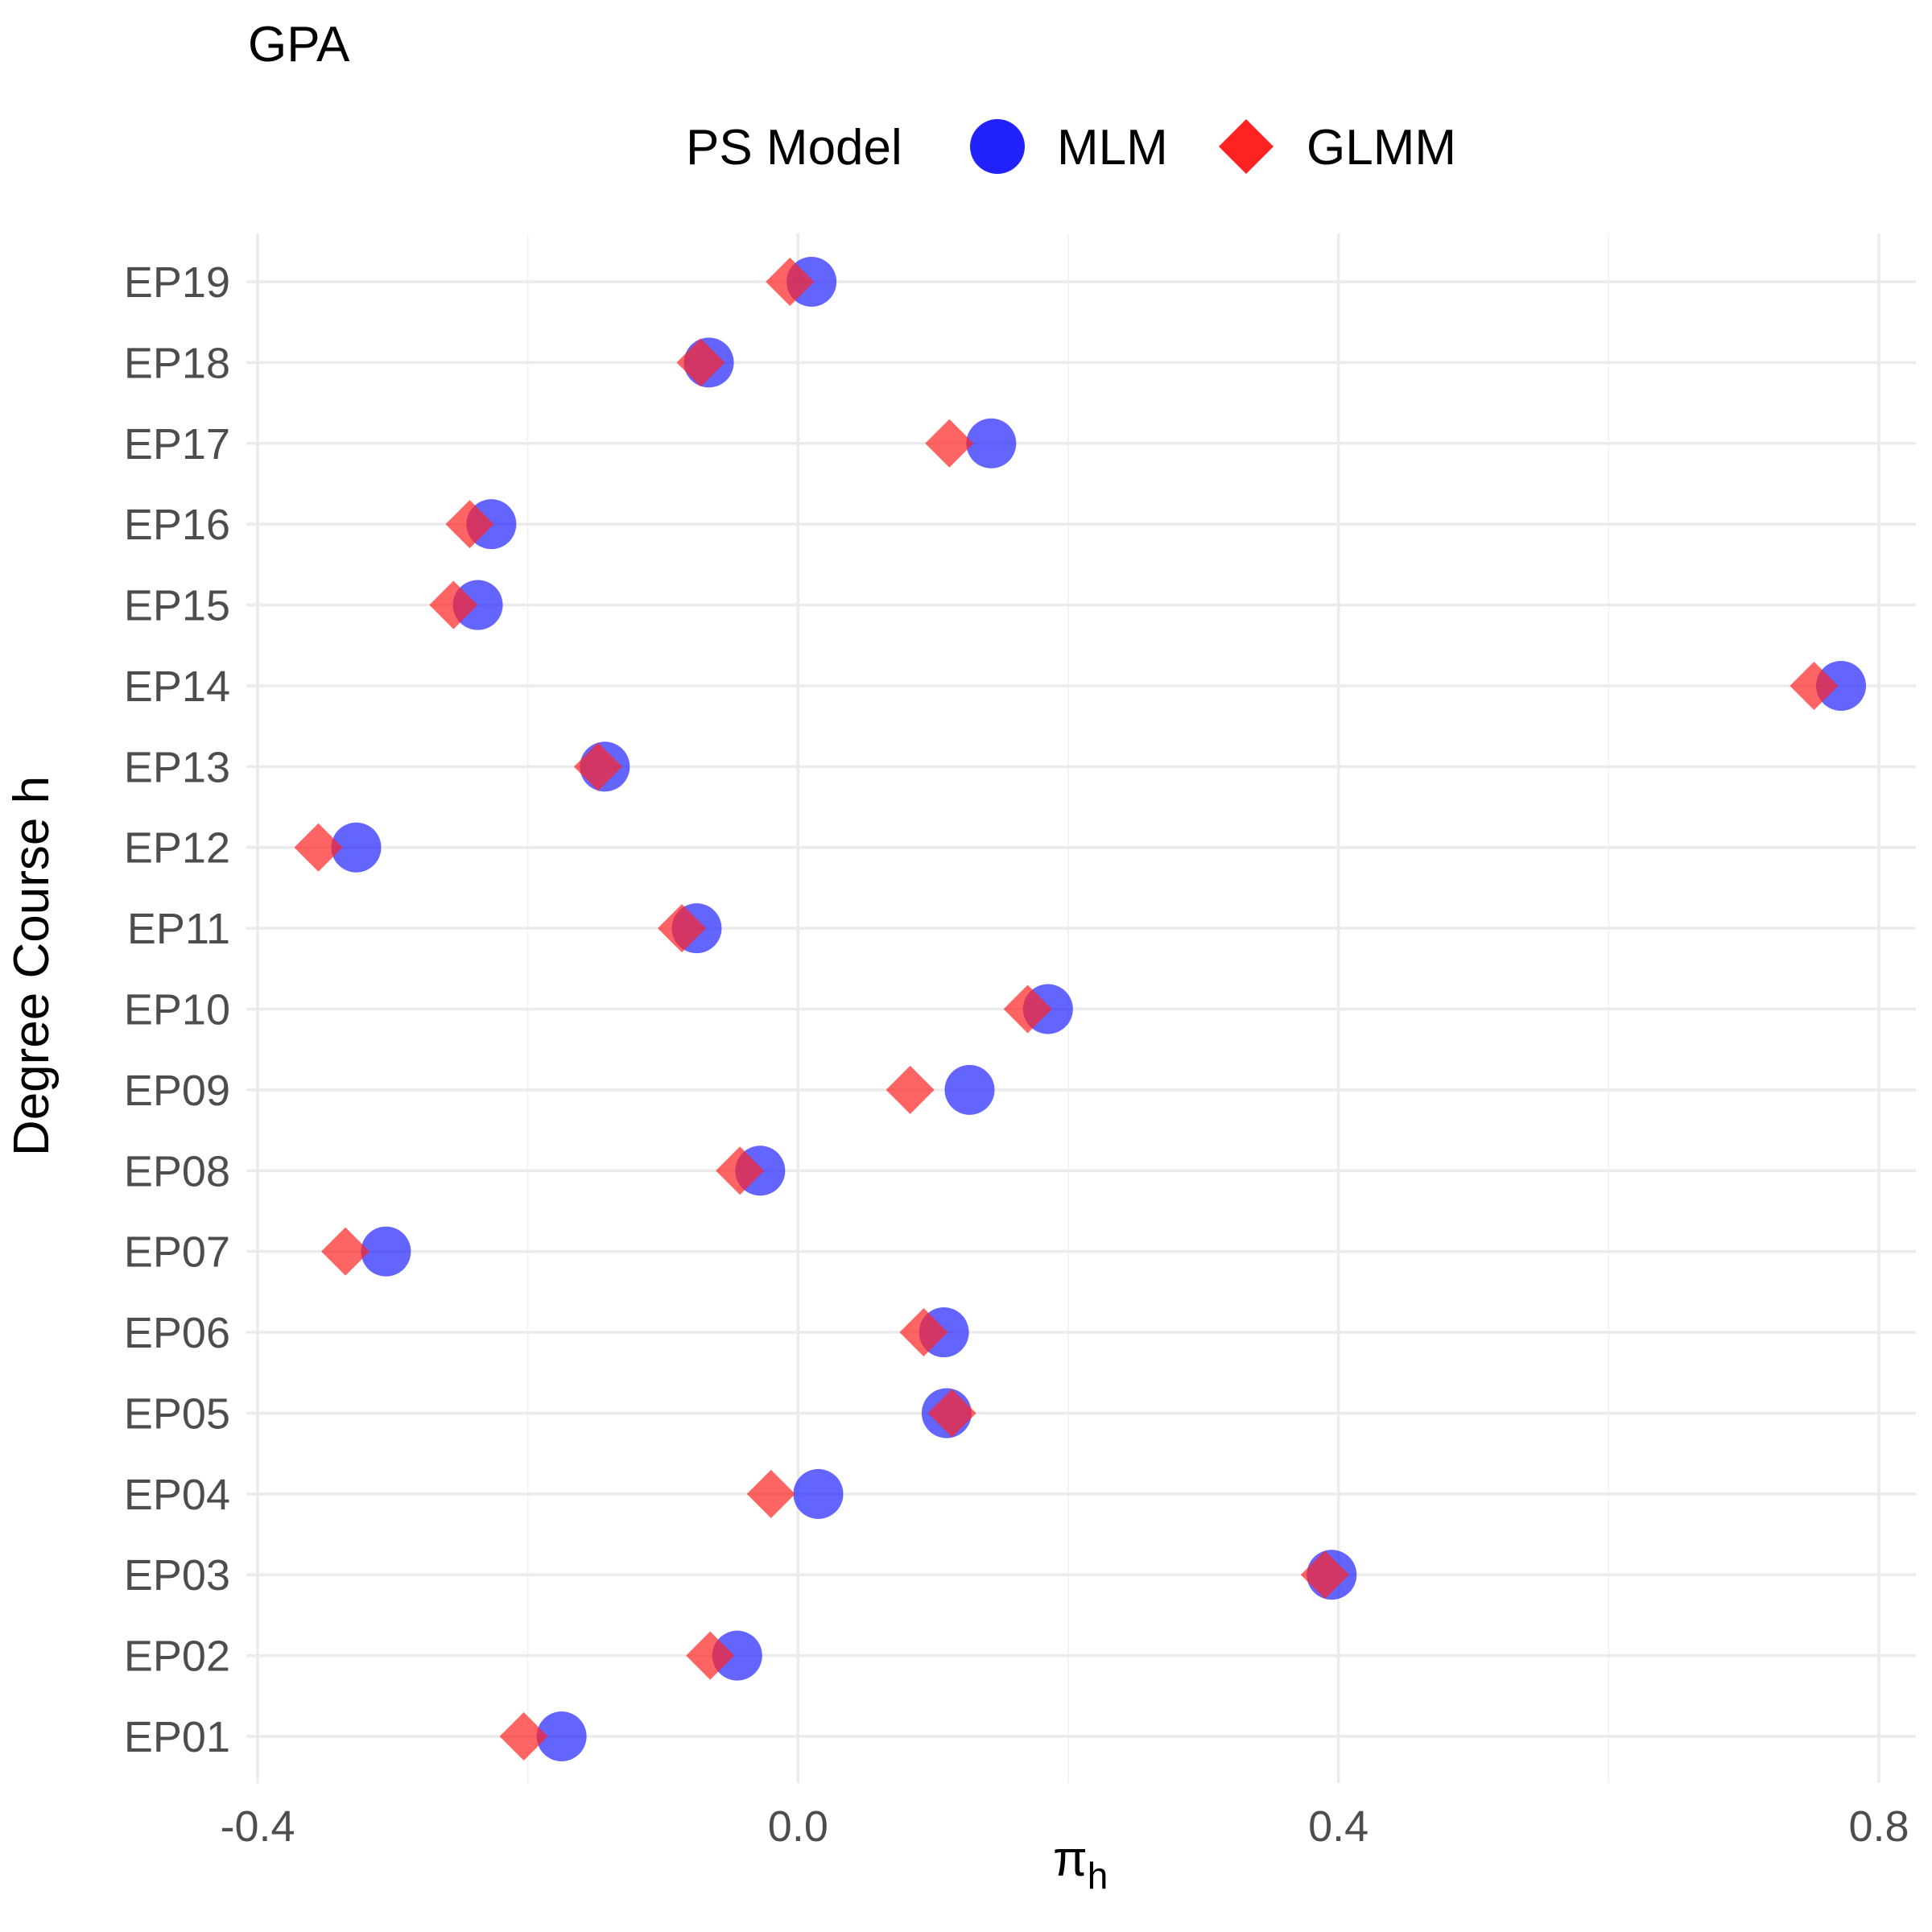 Image resolution: width=1932 pixels, height=1932 pixels. What do you see at coordinates (178, 929) in the screenshot?
I see `y-tick-label: EP11` at bounding box center [178, 929].